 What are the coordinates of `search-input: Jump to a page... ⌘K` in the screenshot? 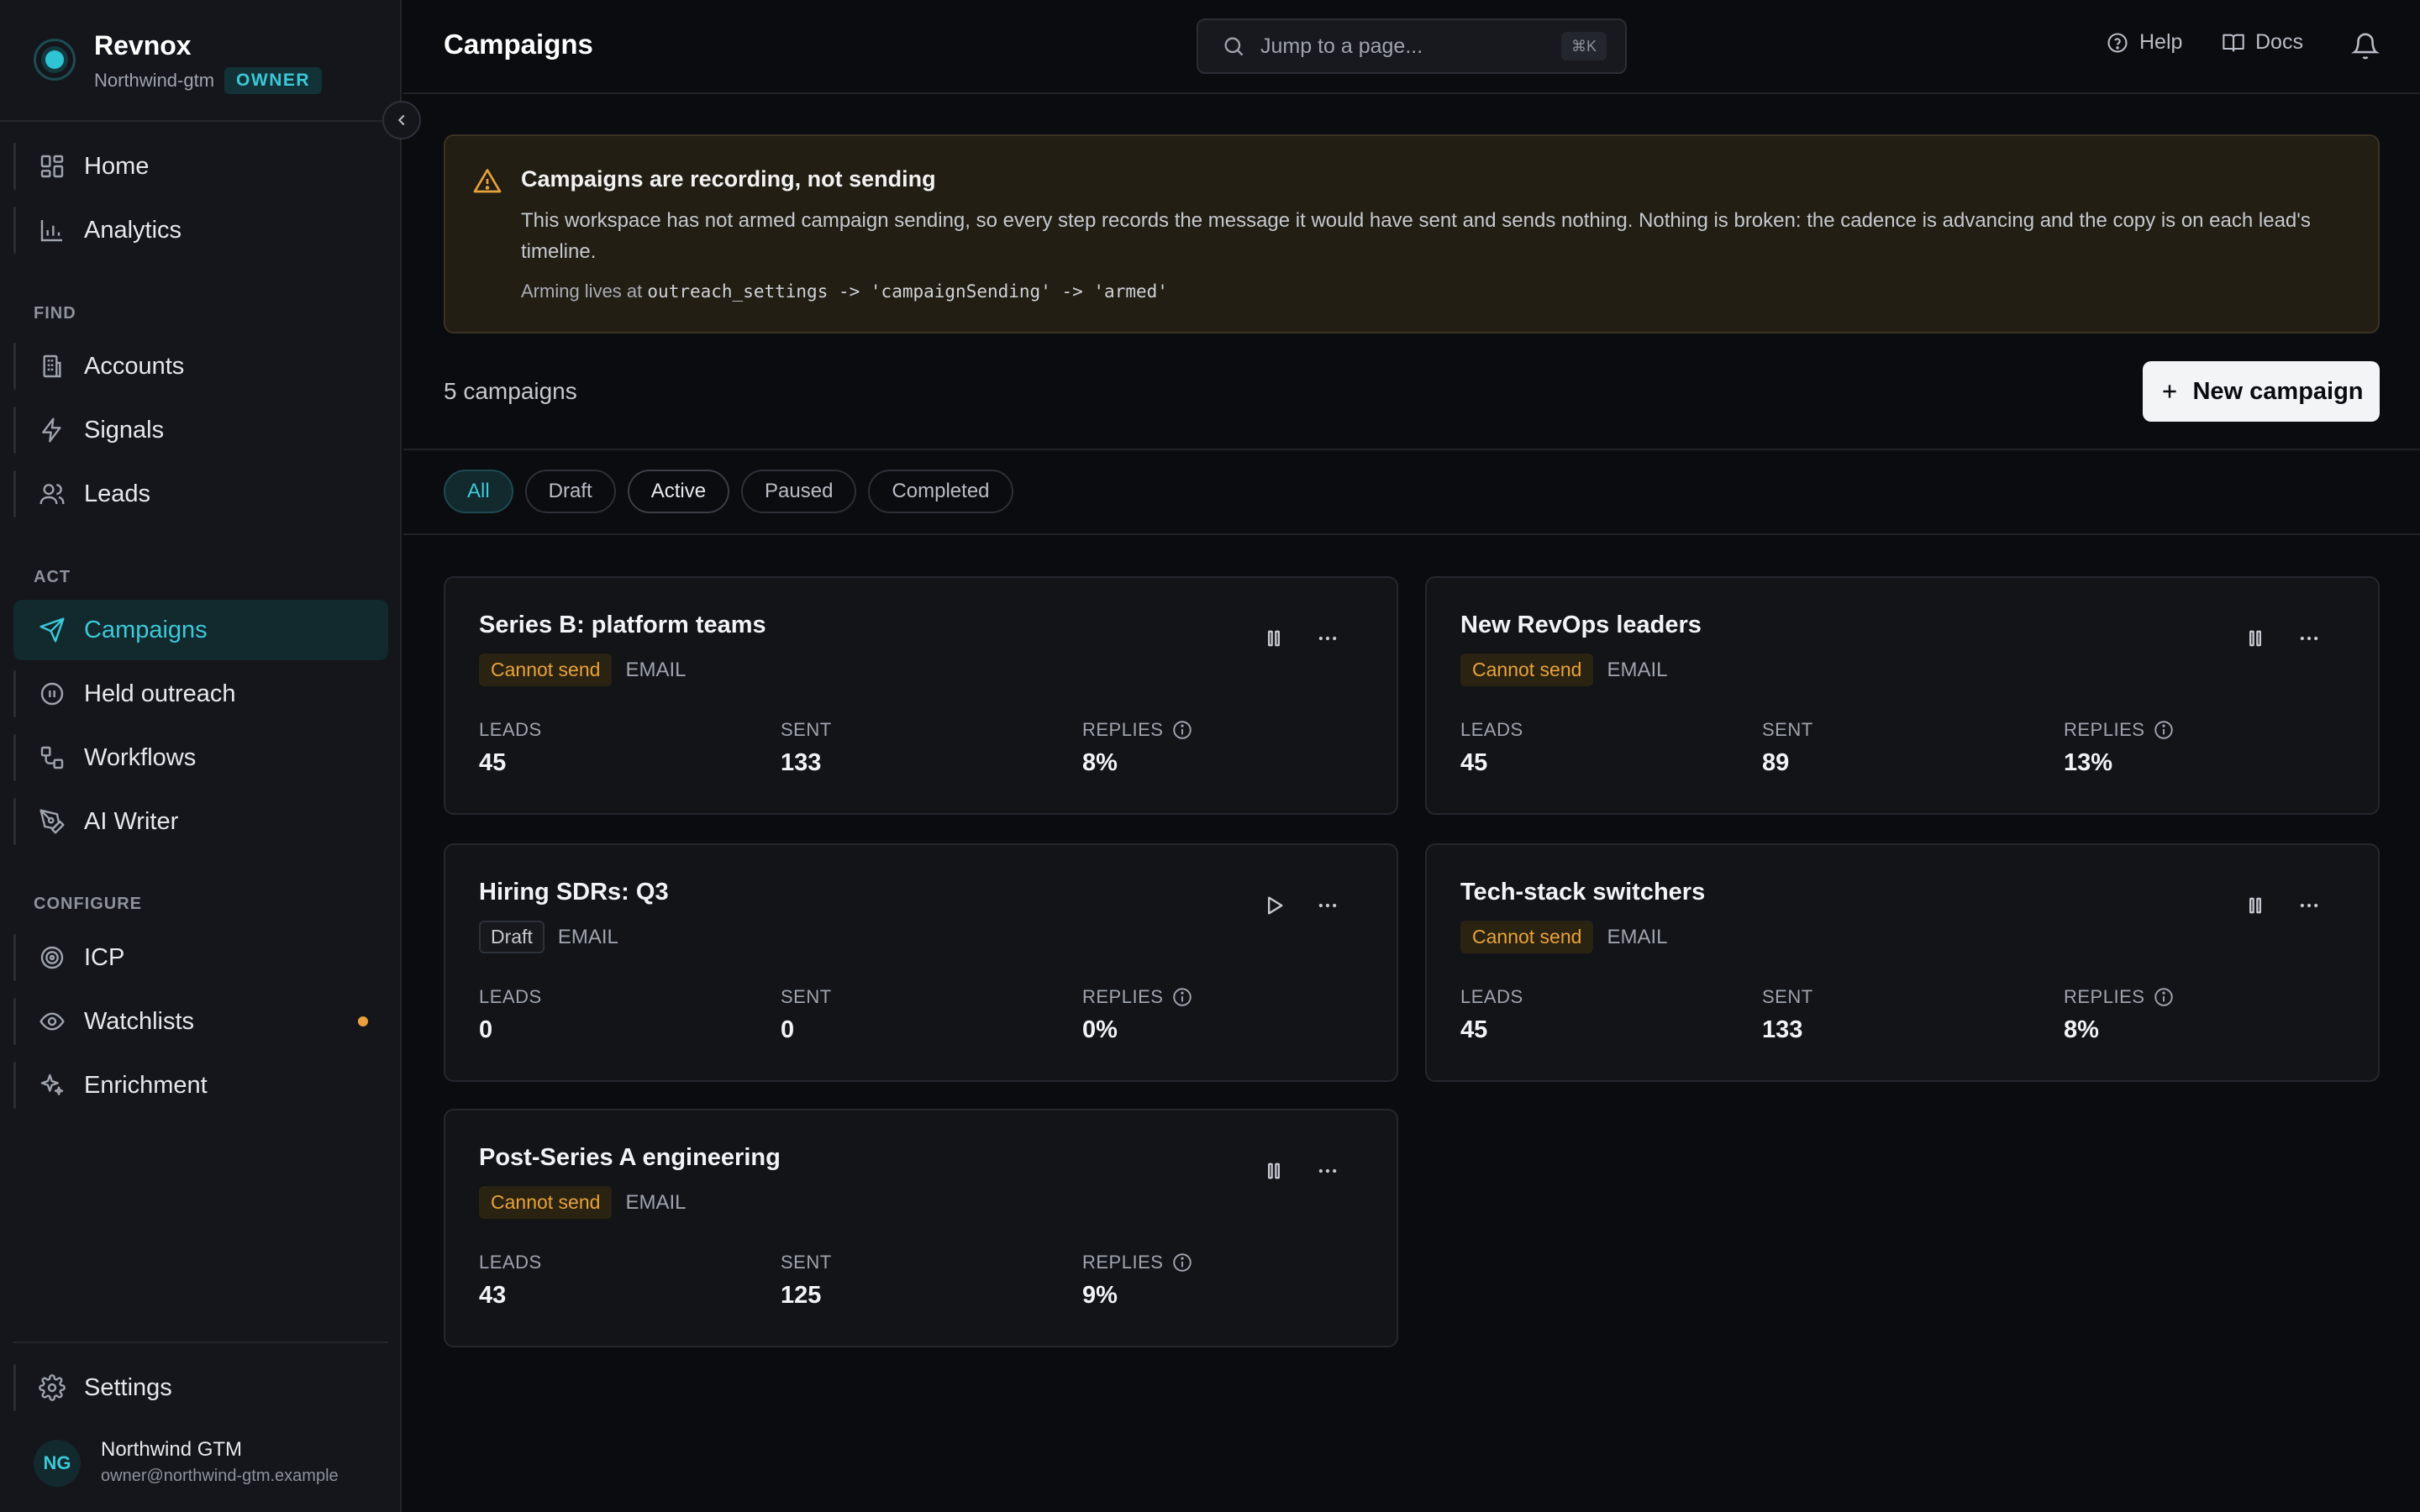 It's located at (1412, 46).